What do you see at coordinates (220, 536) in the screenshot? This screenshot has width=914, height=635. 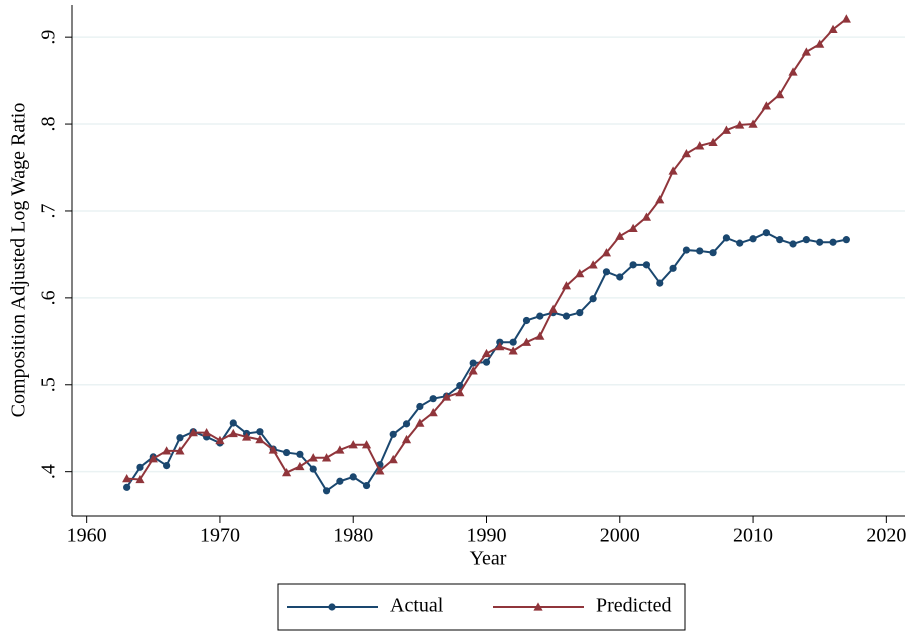 I see `x-tick-label: 1970` at bounding box center [220, 536].